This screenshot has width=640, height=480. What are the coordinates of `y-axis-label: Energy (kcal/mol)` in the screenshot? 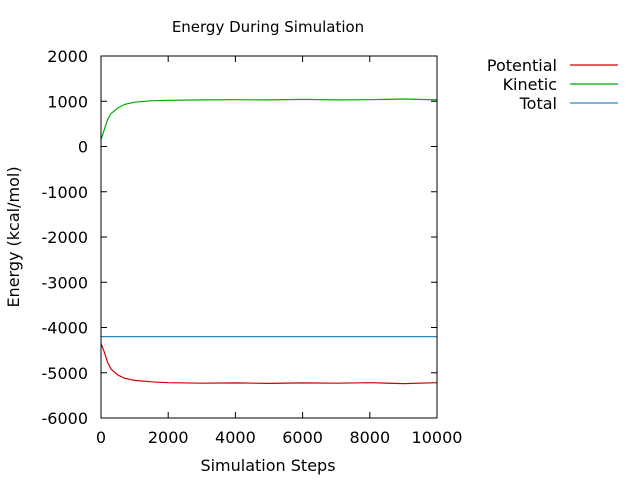 It's located at (13, 236).